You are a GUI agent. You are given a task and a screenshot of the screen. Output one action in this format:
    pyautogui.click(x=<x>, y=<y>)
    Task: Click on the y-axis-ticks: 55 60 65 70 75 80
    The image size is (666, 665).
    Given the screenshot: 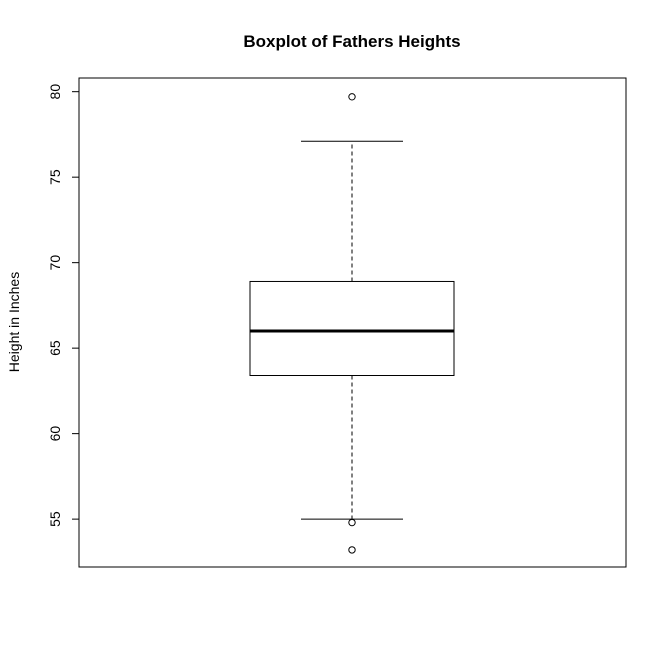 What is the action you would take?
    pyautogui.click(x=63, y=305)
    